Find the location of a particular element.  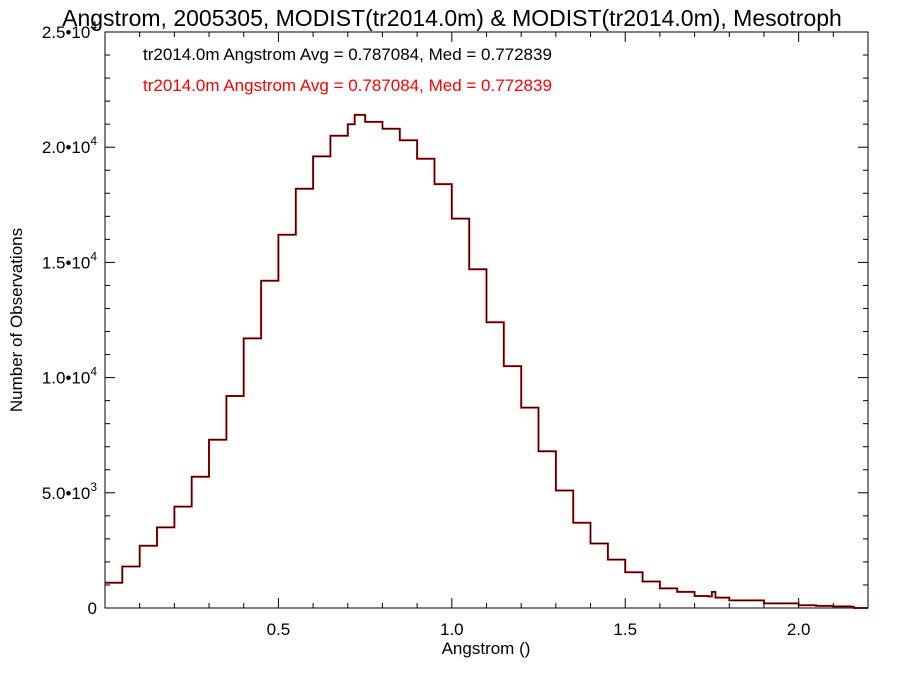

y-axis-label: Number of Observations is located at coordinates (16, 320).